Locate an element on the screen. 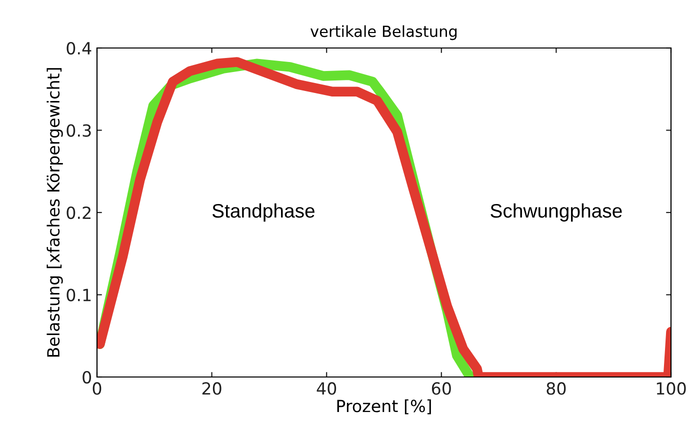  x-tick-label: 20 is located at coordinates (212, 388).